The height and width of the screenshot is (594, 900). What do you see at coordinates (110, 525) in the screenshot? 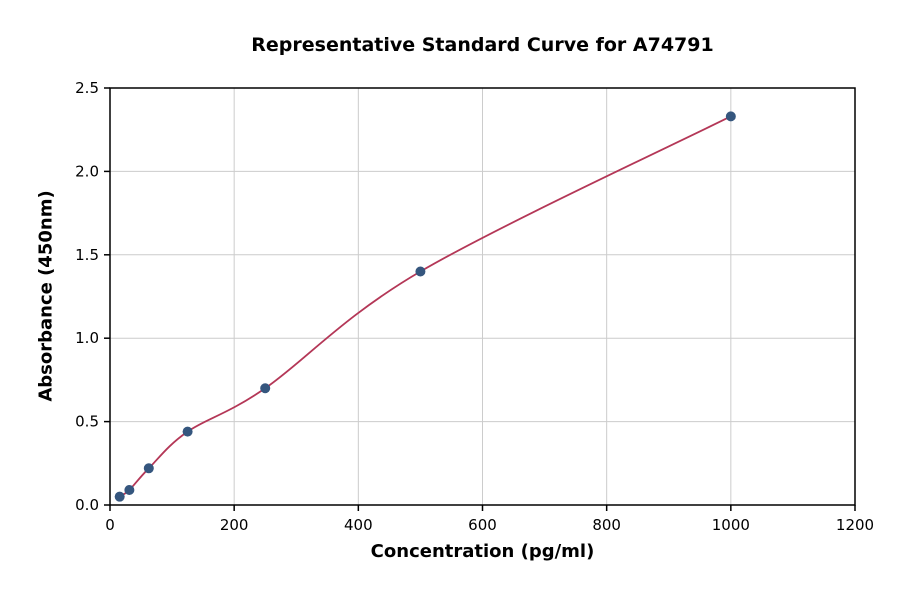
I see `x-tick-label: 0` at bounding box center [110, 525].